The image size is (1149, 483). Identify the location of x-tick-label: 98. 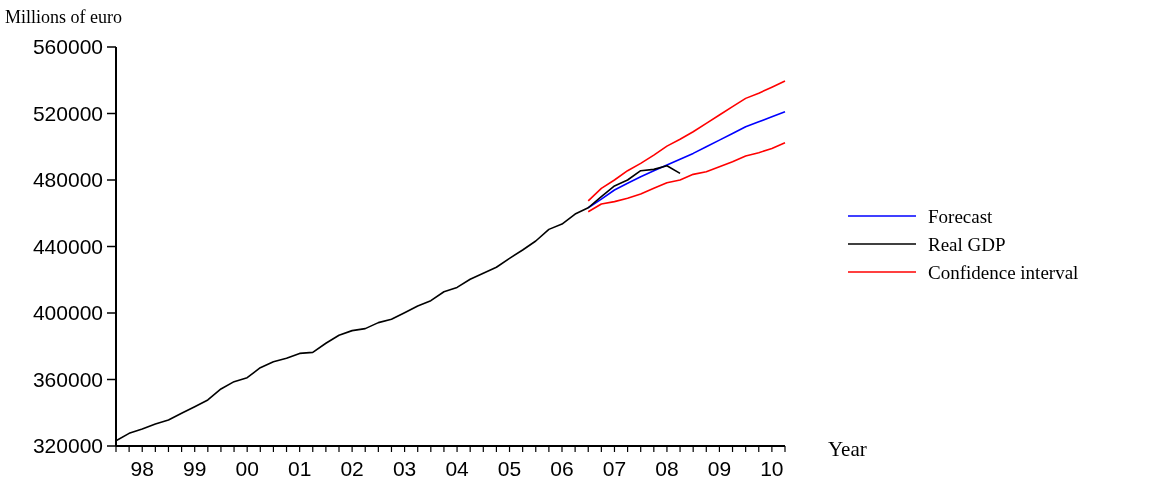
(142, 468).